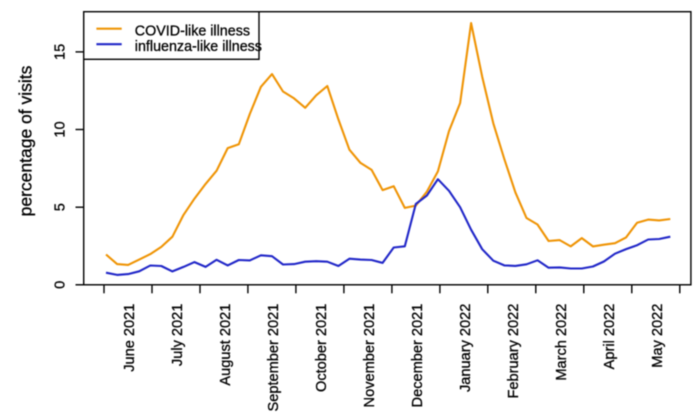  Describe the element at coordinates (226, 345) in the screenshot. I see `svg-text: August 2021` at that location.